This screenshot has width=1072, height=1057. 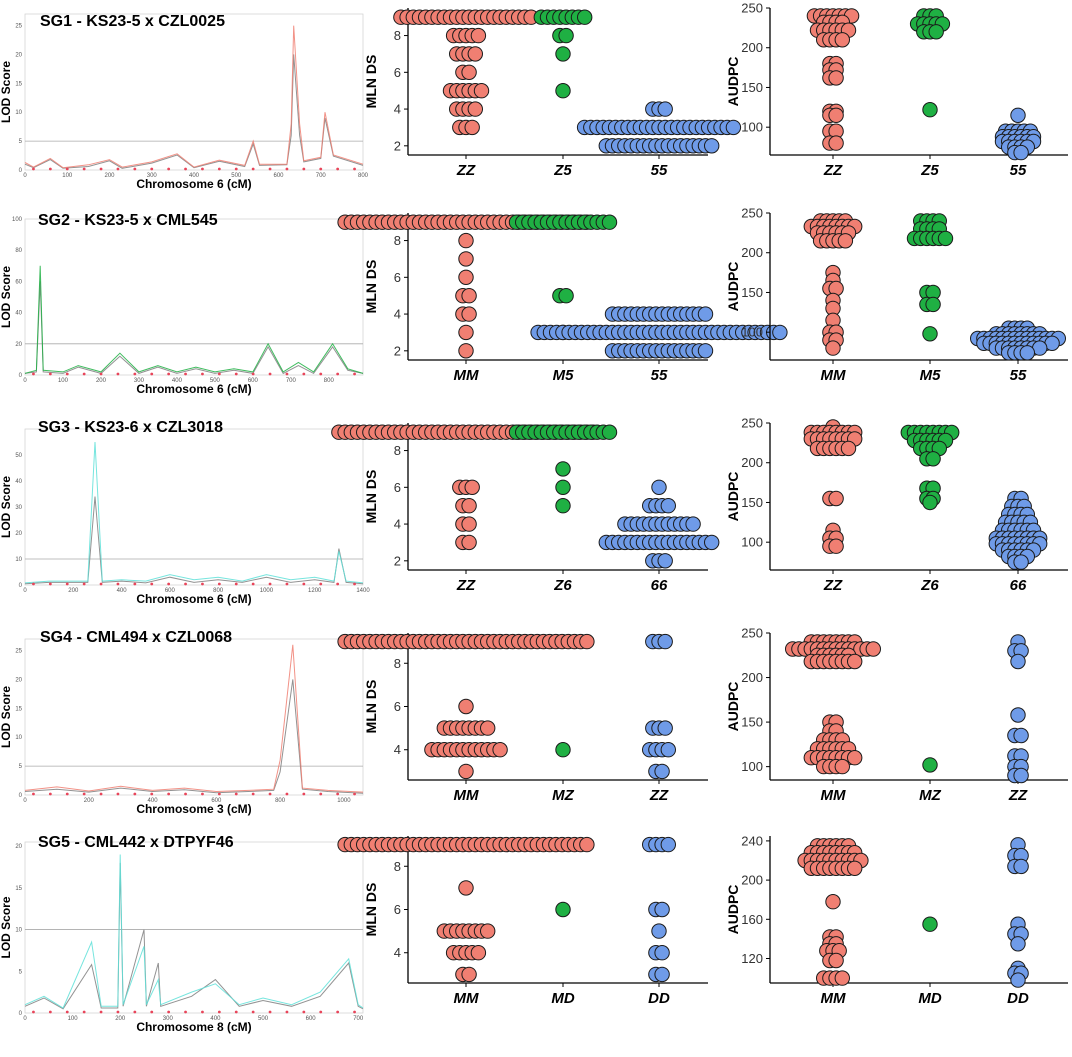 What do you see at coordinates (18, 482) in the screenshot?
I see `lod-y-tick-label: 40` at bounding box center [18, 482].